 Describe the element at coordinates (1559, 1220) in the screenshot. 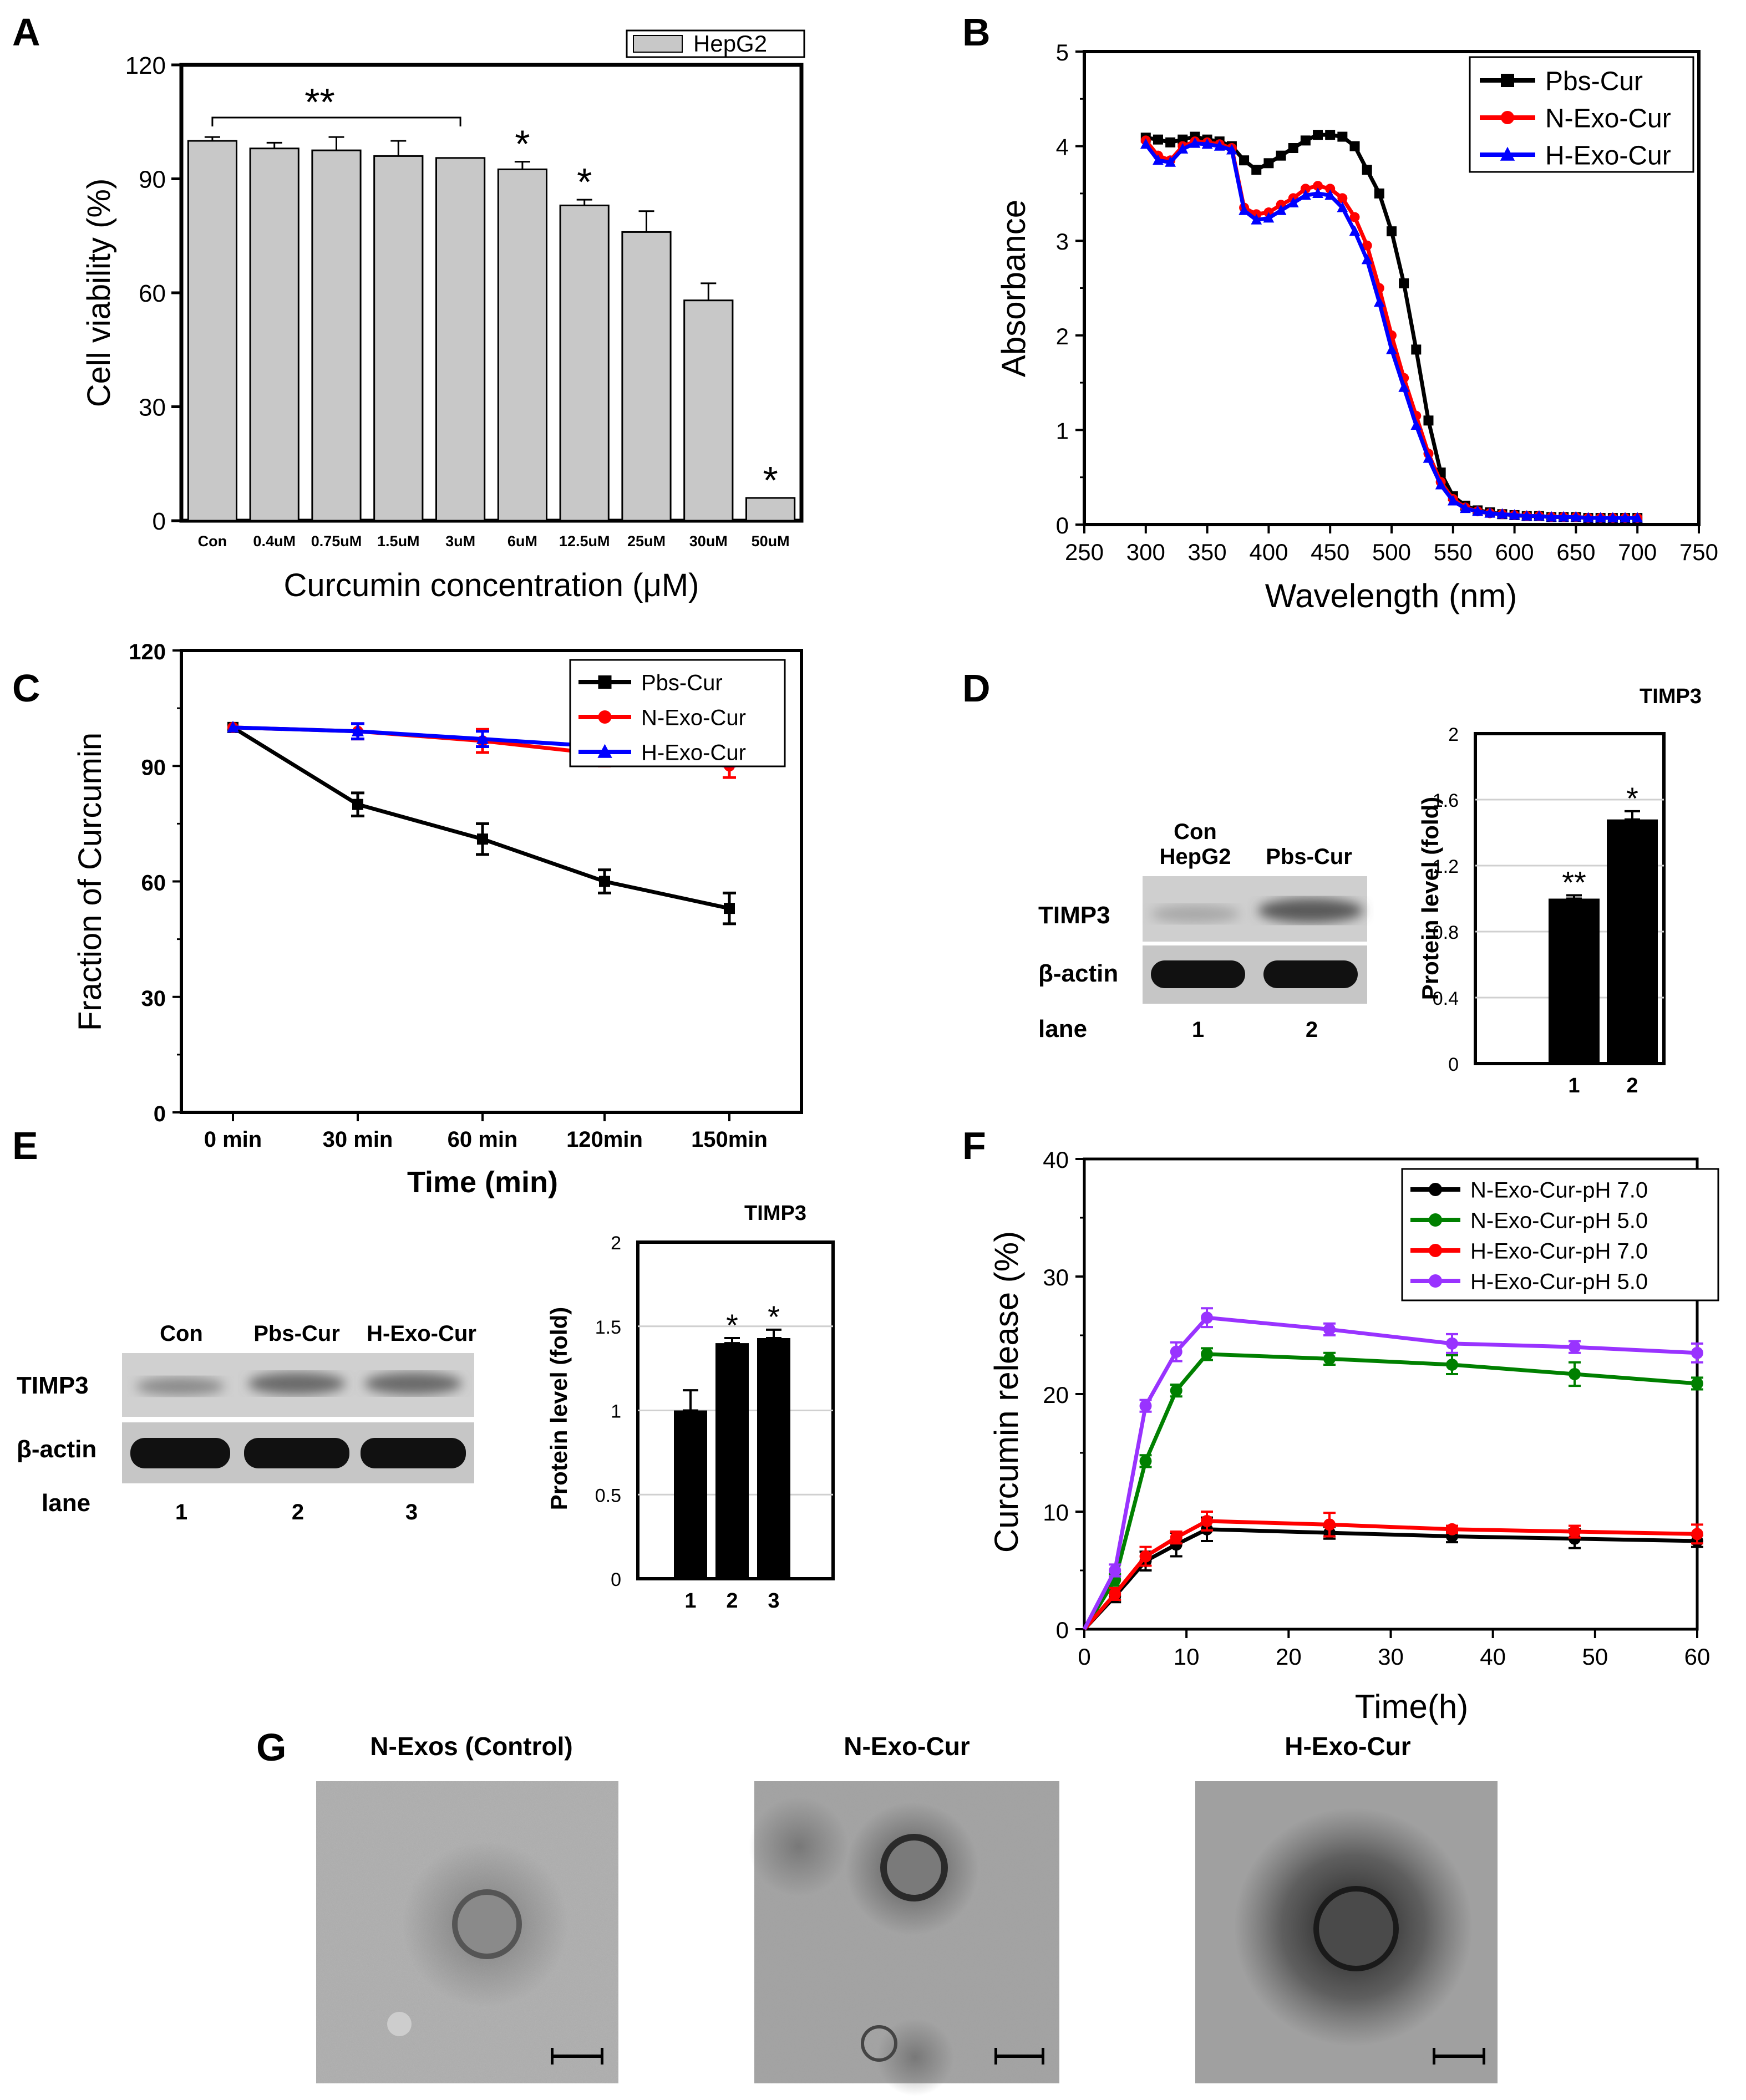

I see `panel-f-legend-label: N-Exo-Cur-pH 5.0` at that location.